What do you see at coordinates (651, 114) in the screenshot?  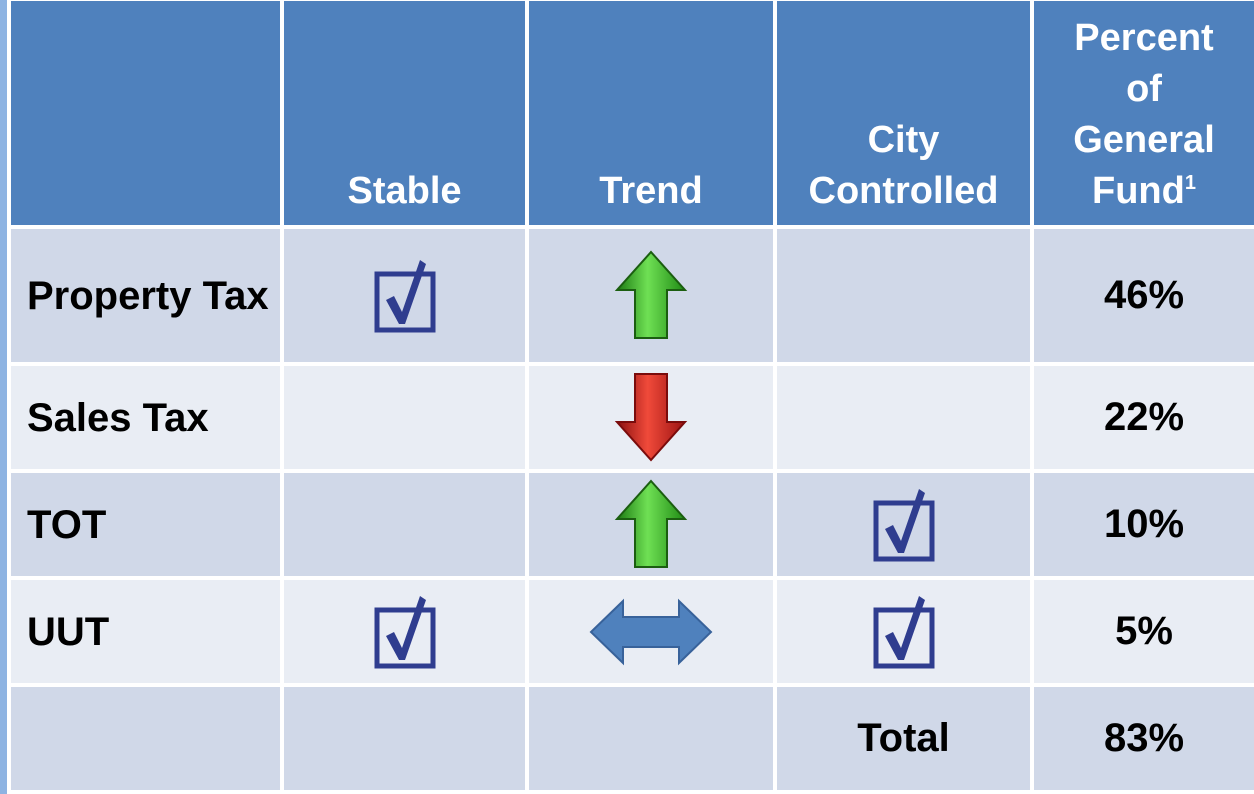 I see `header-cell: Trend` at bounding box center [651, 114].